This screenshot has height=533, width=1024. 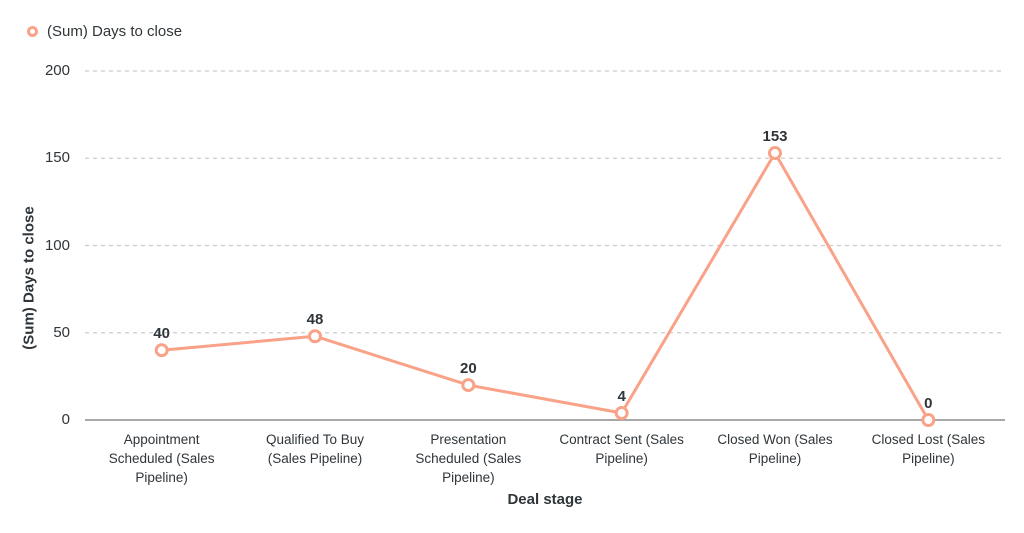 I want to click on data-point-label: 48, so click(x=315, y=319).